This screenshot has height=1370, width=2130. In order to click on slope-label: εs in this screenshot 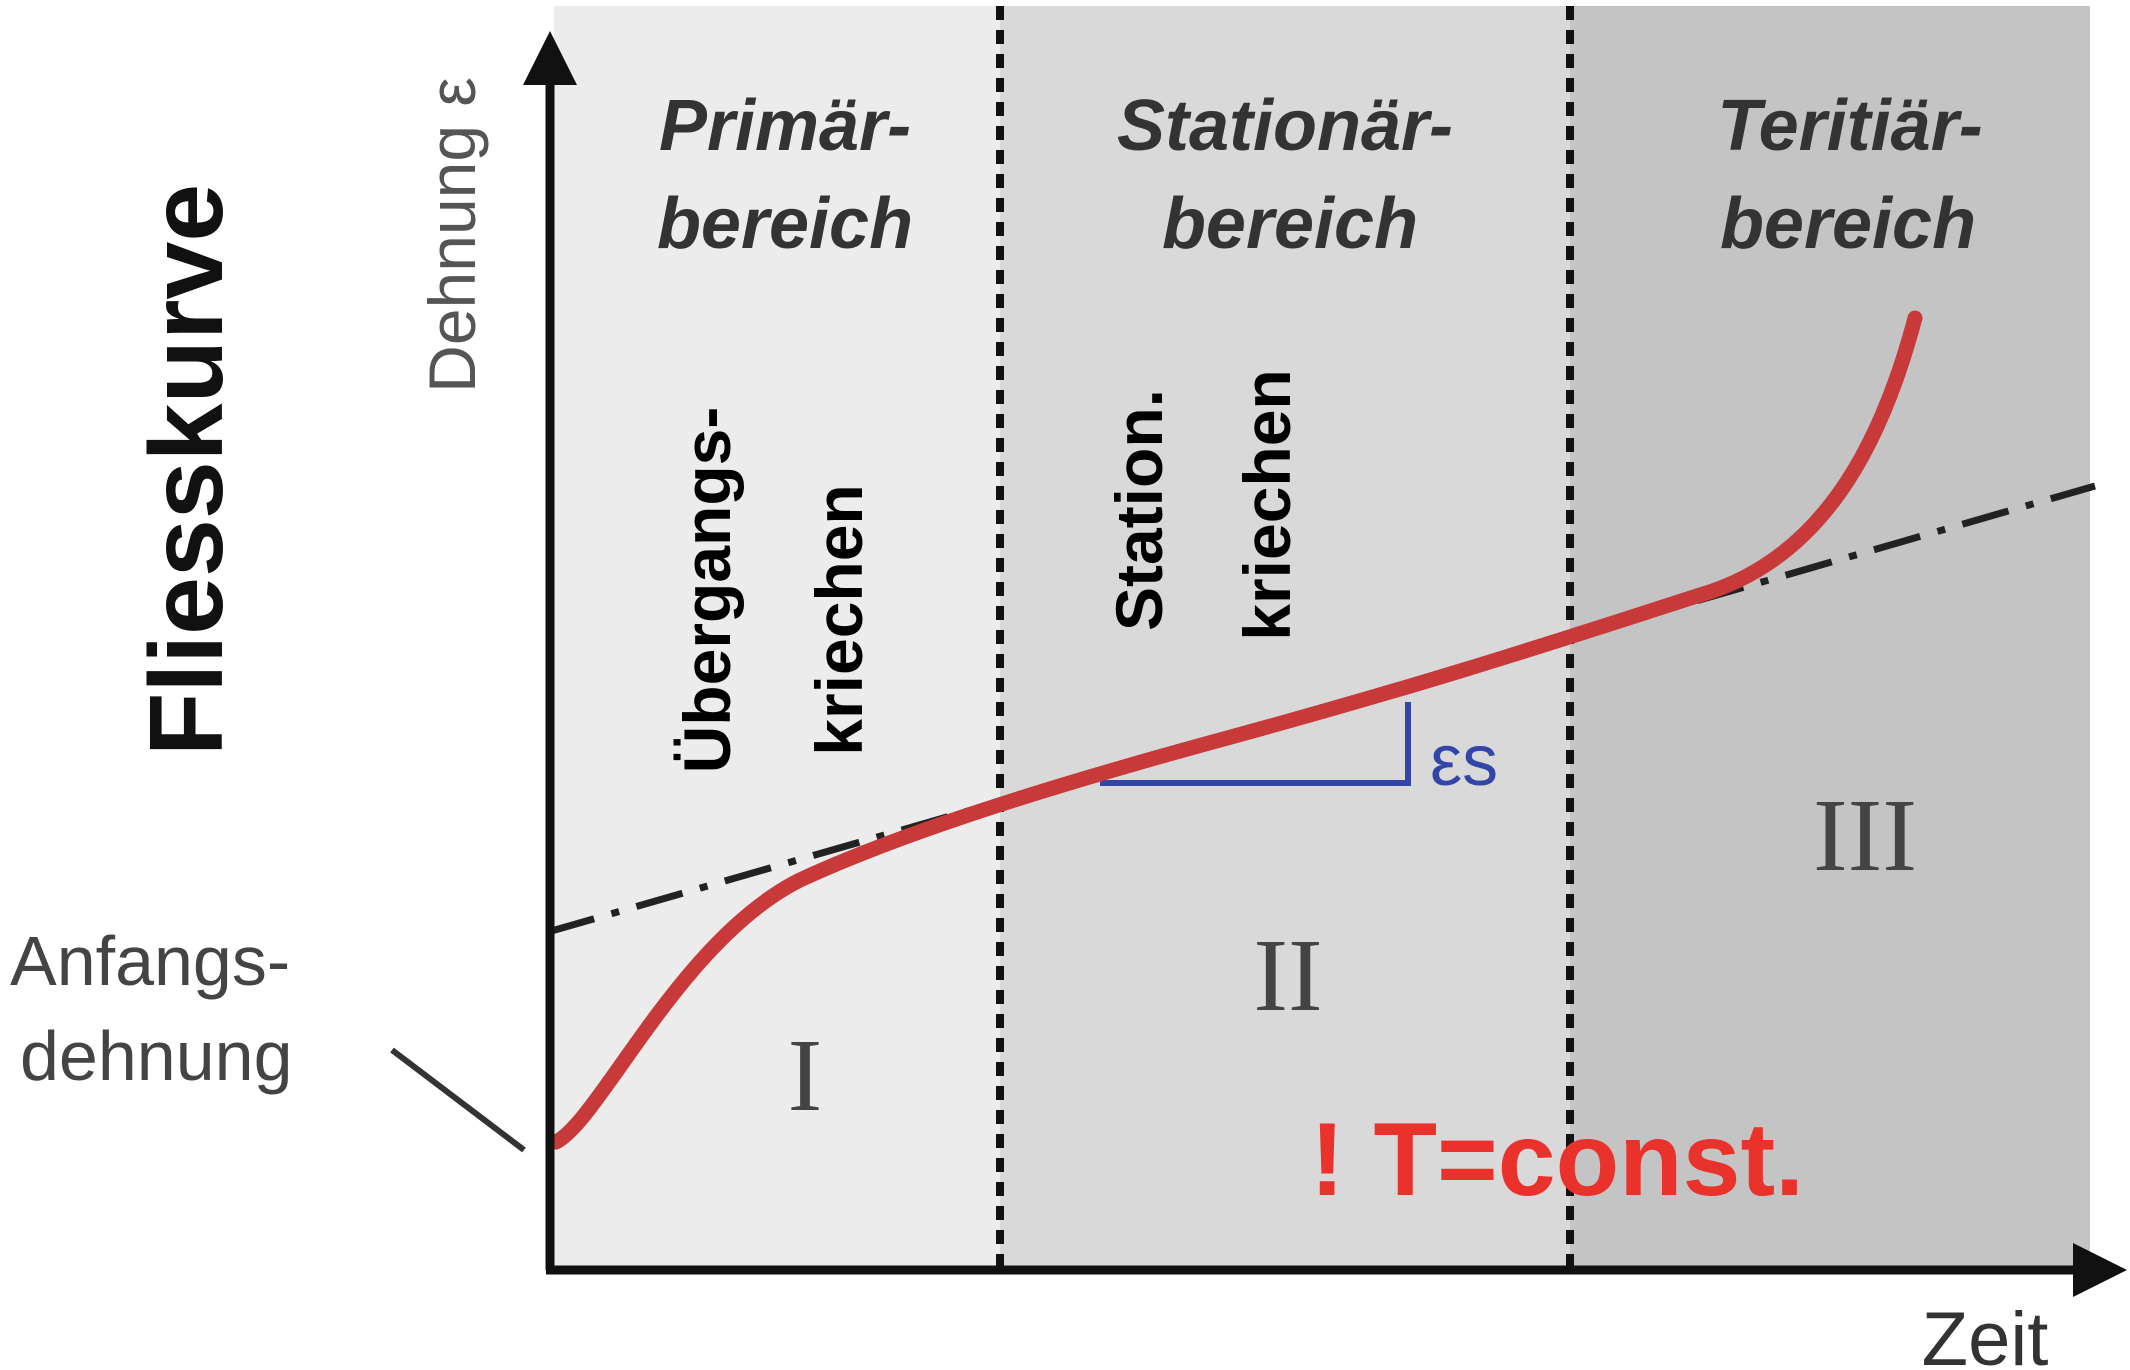, I will do `click(1464, 761)`.